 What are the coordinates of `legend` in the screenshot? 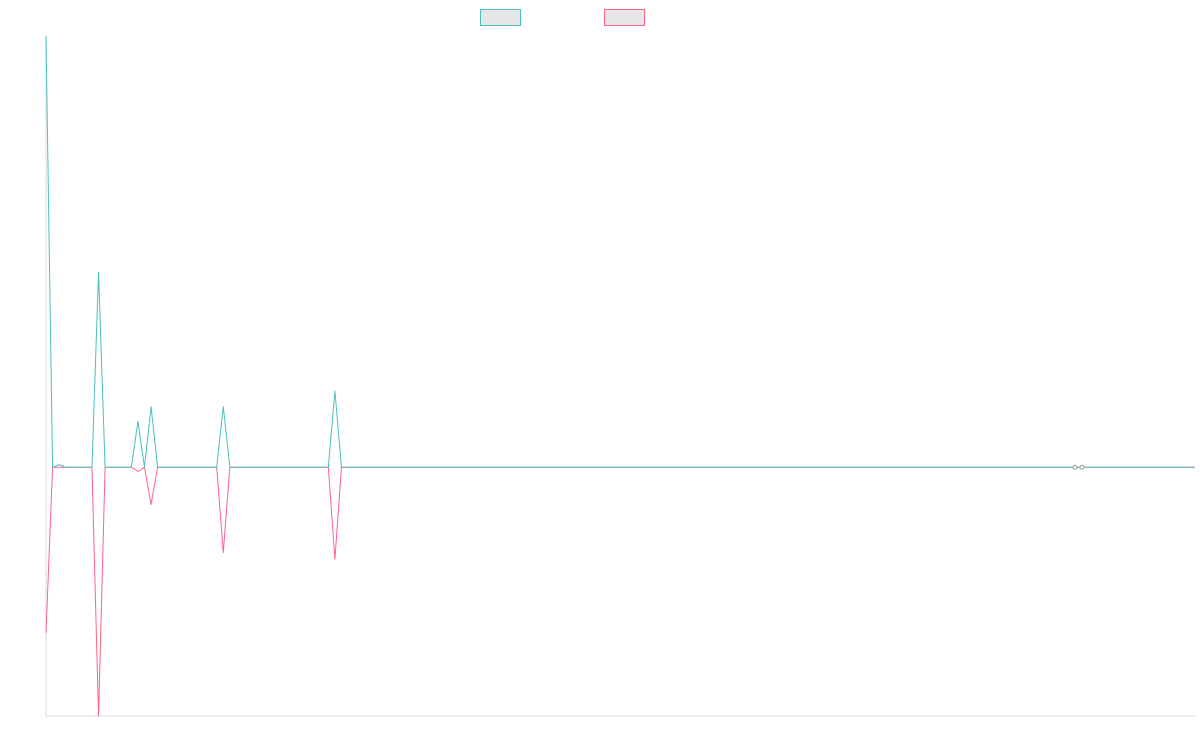 It's located at (562, 17).